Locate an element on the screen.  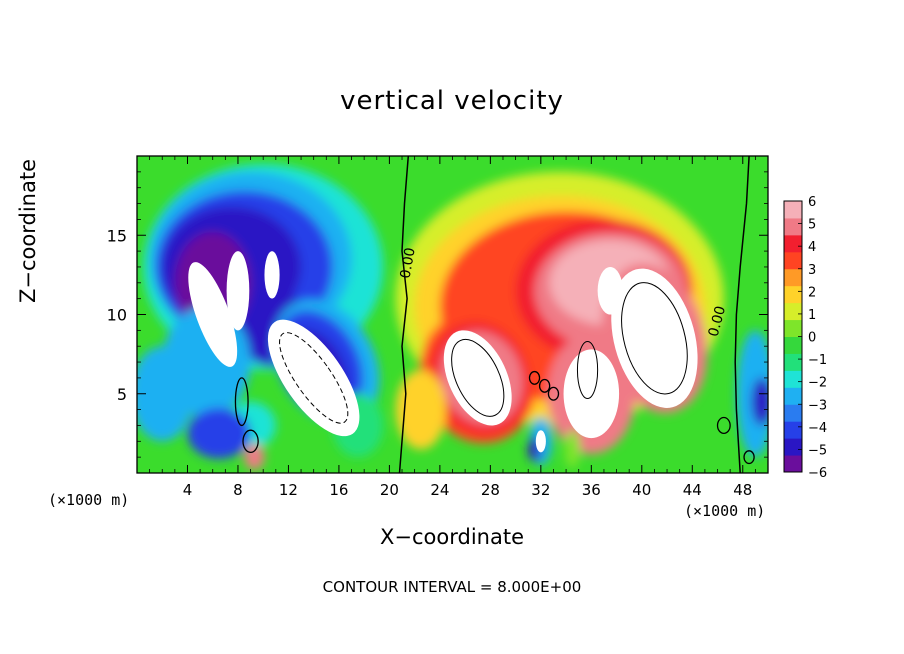
colorbar-tick-label: −4 is located at coordinates (817, 428).